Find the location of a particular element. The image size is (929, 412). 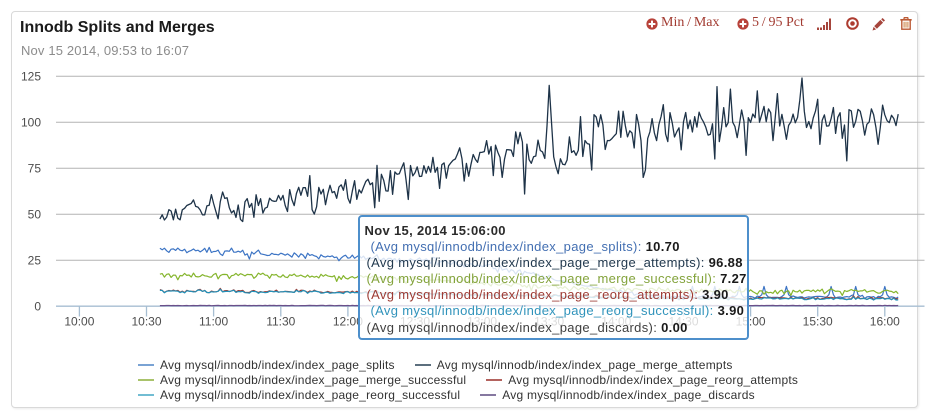

svg-text: 16:00 is located at coordinates (885, 322).